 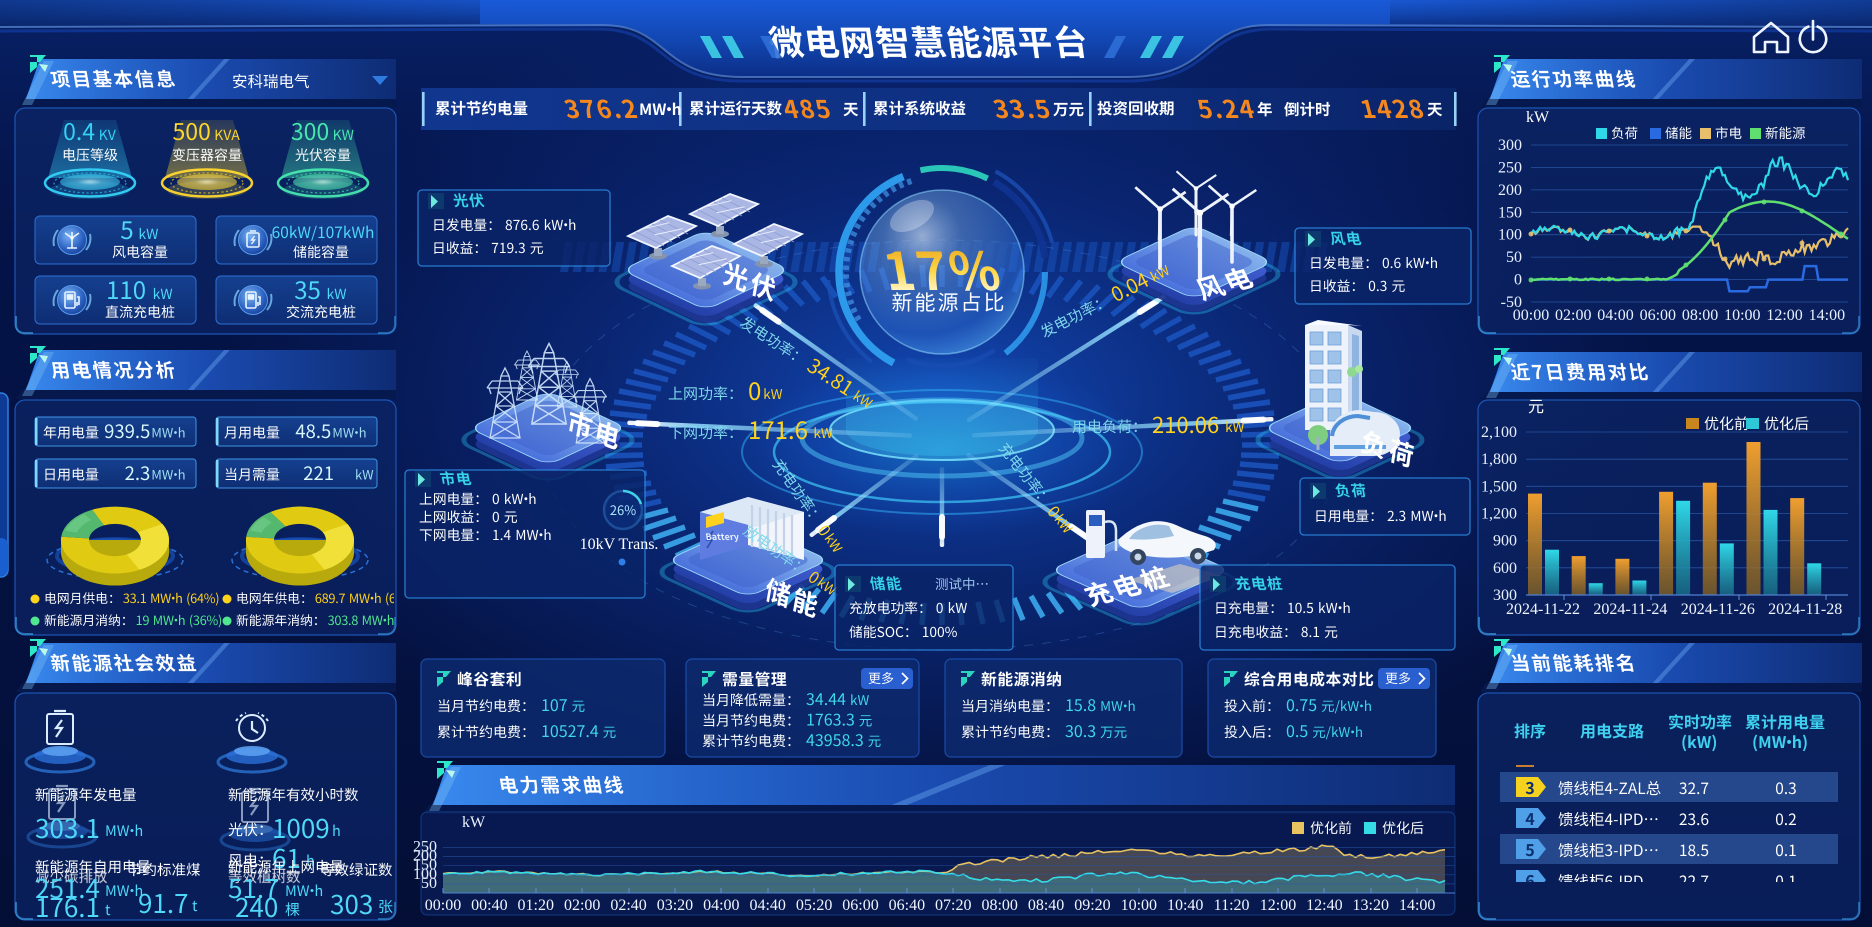 I want to click on svg-text: 2024-11-28, so click(x=1805, y=609).